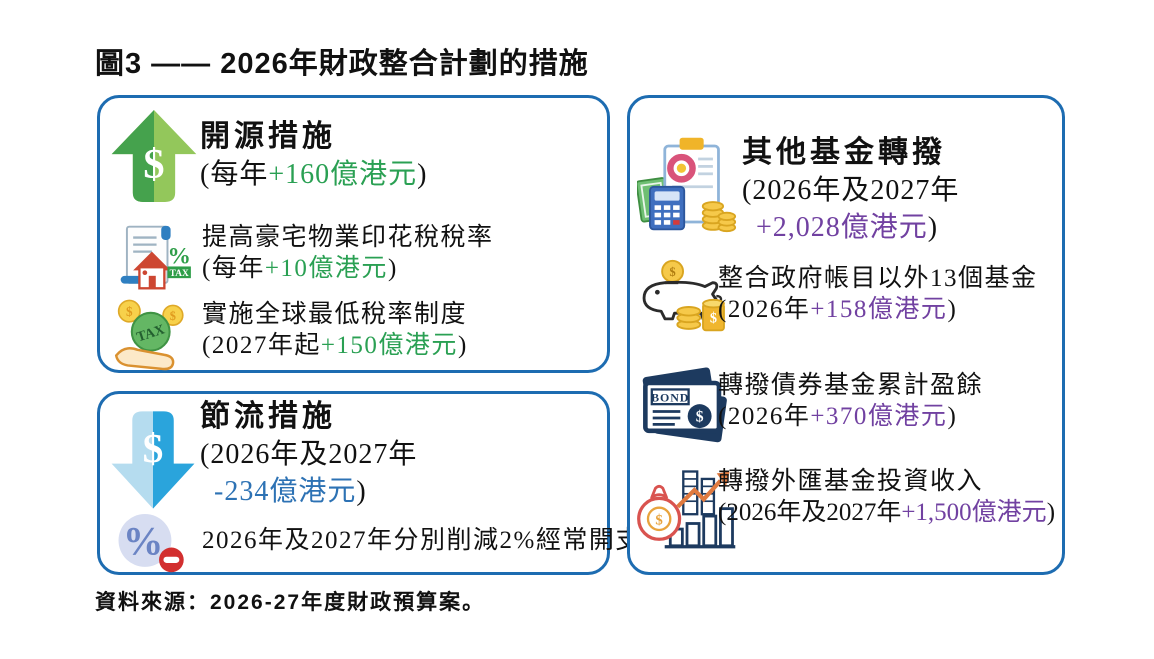 This screenshot has width=1154, height=659. I want to click on amount-value: +160億港元, so click(343, 174).